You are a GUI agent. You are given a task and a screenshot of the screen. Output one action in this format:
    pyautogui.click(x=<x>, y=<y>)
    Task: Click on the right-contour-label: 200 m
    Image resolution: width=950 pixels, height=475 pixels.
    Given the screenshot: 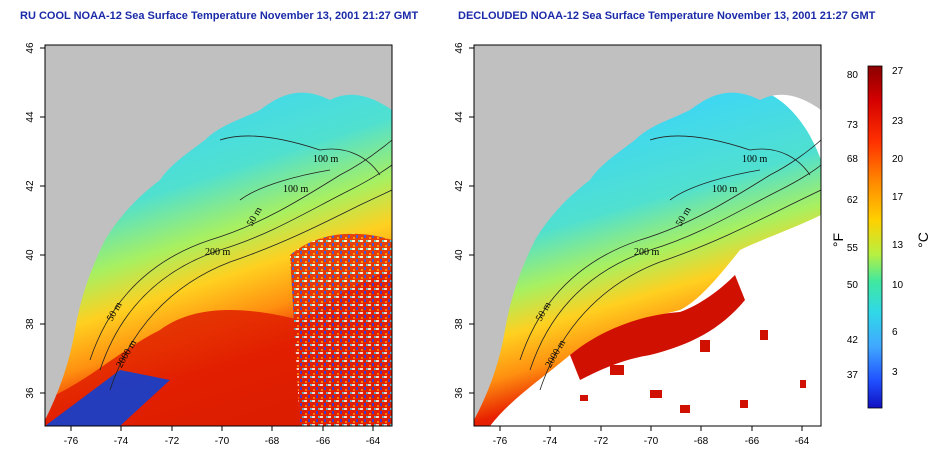 What is the action you would take?
    pyautogui.click(x=647, y=252)
    